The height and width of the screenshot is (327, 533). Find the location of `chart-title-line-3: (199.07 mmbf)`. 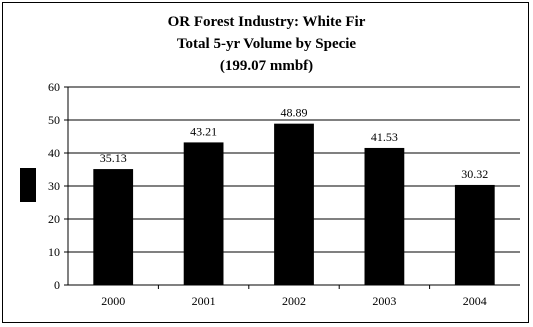

chart-title-line-3: (199.07 mmbf) is located at coordinates (266, 66).